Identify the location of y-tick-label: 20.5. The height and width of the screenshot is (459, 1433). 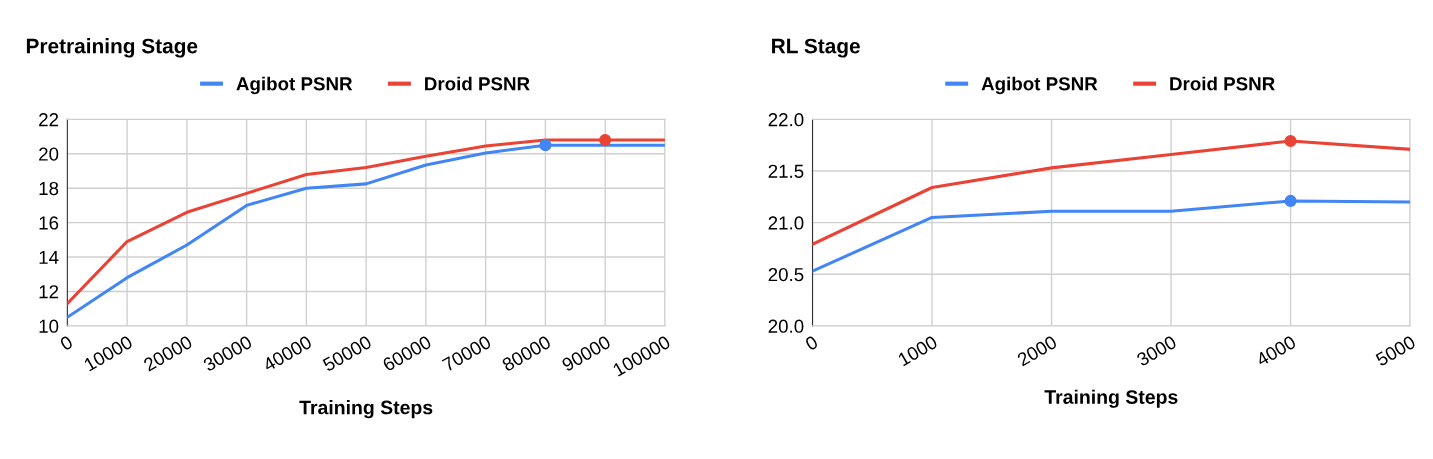
(786, 274).